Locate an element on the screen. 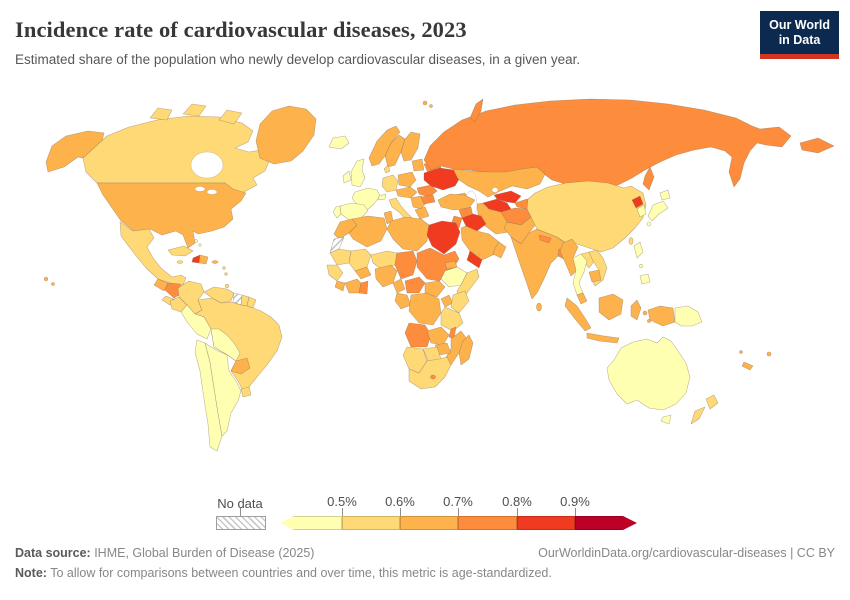 The height and width of the screenshot is (600, 850). country-new-zealand-north is located at coordinates (712, 402).